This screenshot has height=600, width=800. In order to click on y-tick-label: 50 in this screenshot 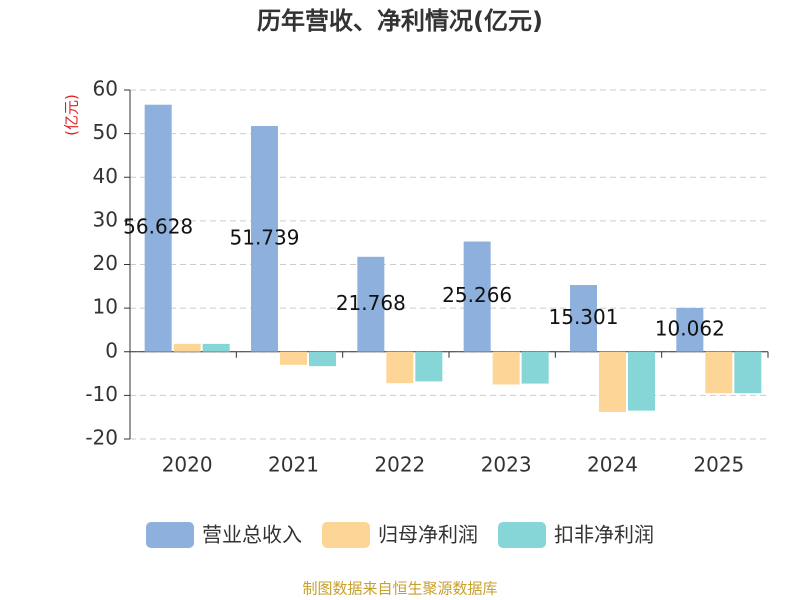, I will do `click(105, 132)`.